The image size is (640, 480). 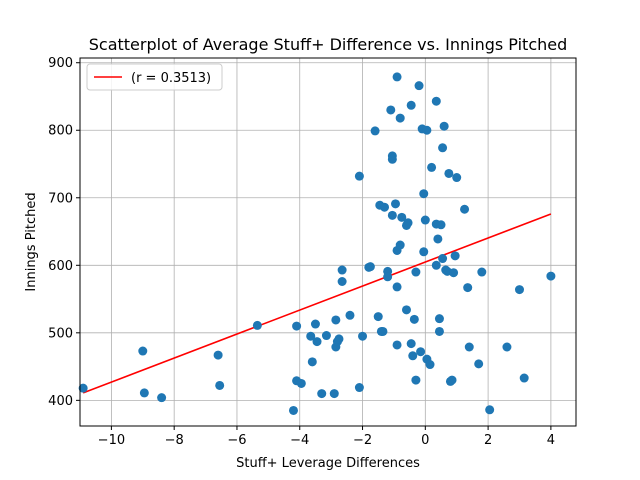 I want to click on x-axis-ticks: −10 −8 −6 −4 −2 0 2 4, so click(x=326, y=437).